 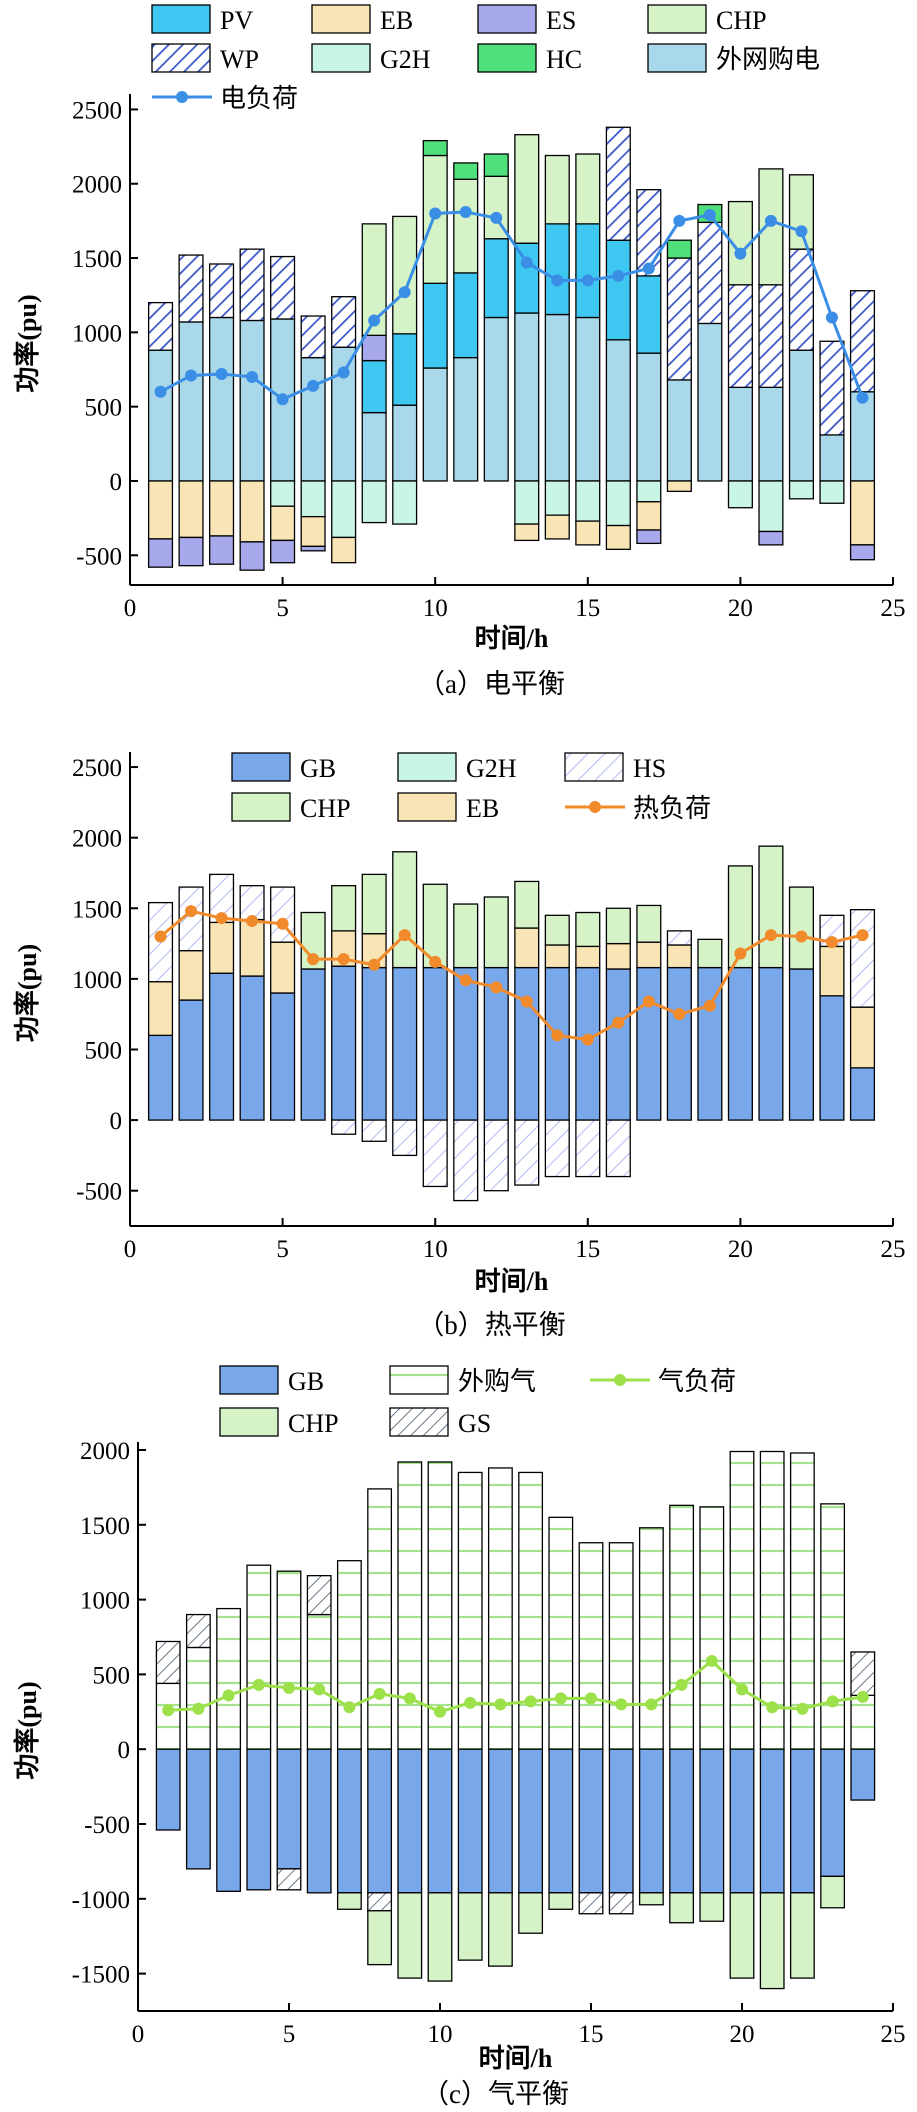 I want to click on bar-hc-h11, so click(x=466, y=171).